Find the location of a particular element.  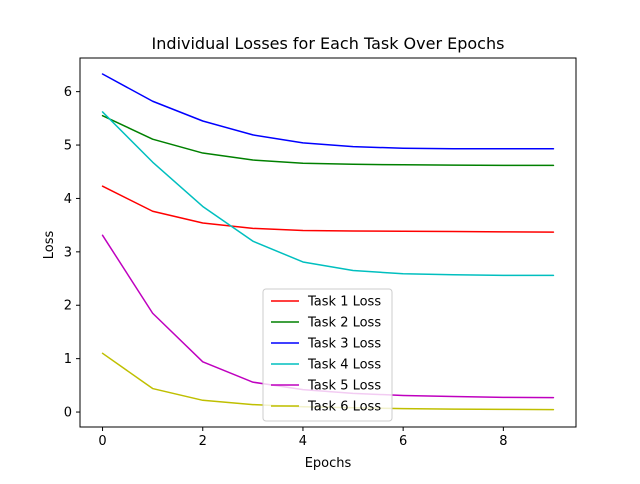

y-tick-label-2: 2 is located at coordinates (68, 306).